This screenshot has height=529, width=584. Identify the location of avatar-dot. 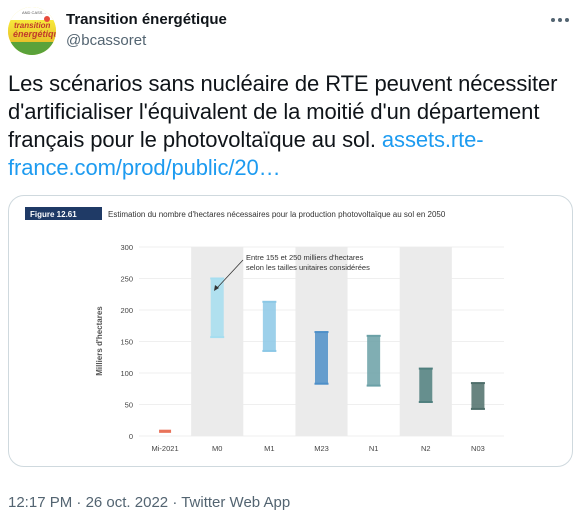
(47, 19).